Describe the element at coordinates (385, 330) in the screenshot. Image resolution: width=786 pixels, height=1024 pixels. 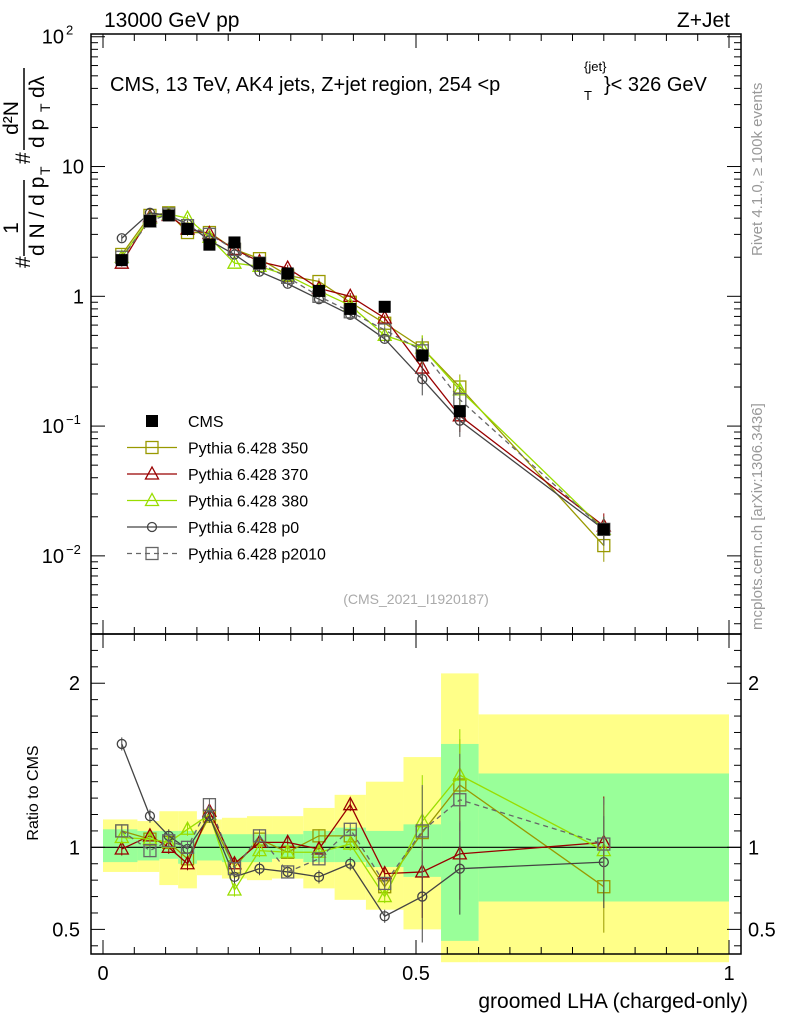
I see `point-pythia-6-428-p2010` at that location.